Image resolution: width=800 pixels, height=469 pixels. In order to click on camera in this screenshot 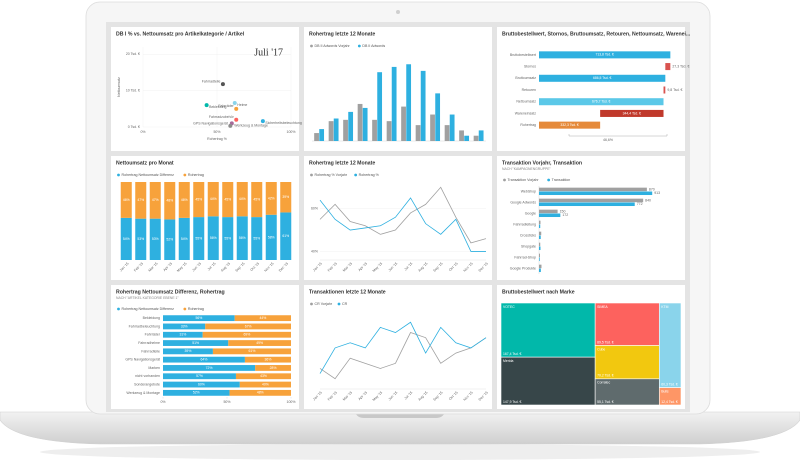, I will do `click(398, 12)`.